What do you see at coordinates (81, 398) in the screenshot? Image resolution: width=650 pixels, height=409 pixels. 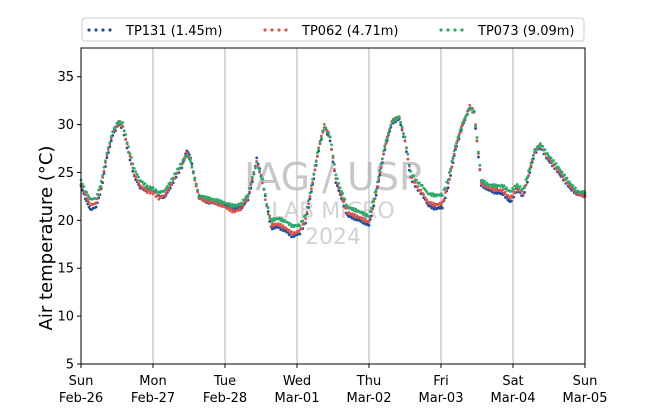 I see `x-tick-date: Feb-26` at bounding box center [81, 398].